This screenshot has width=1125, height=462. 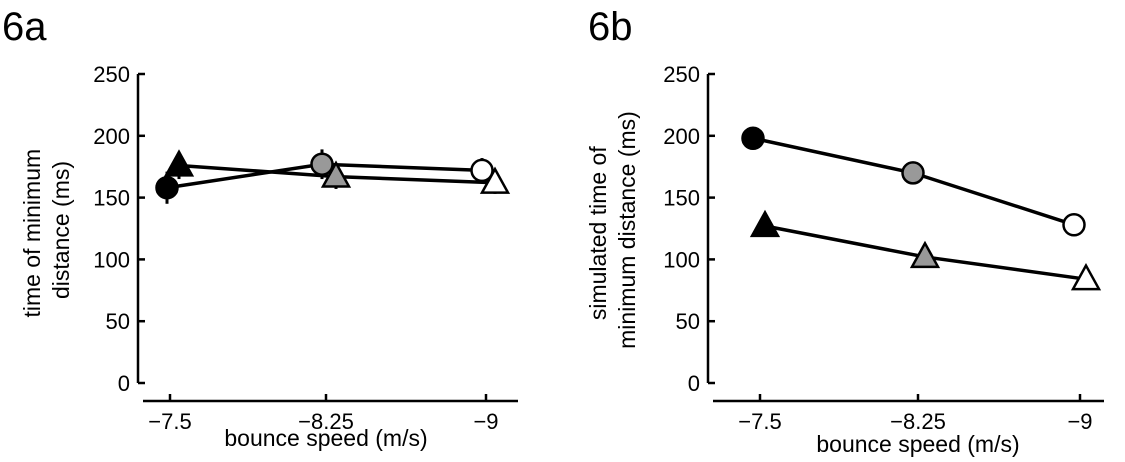 What do you see at coordinates (610, 27) in the screenshot?
I see `panel-label-6b: 6b` at bounding box center [610, 27].